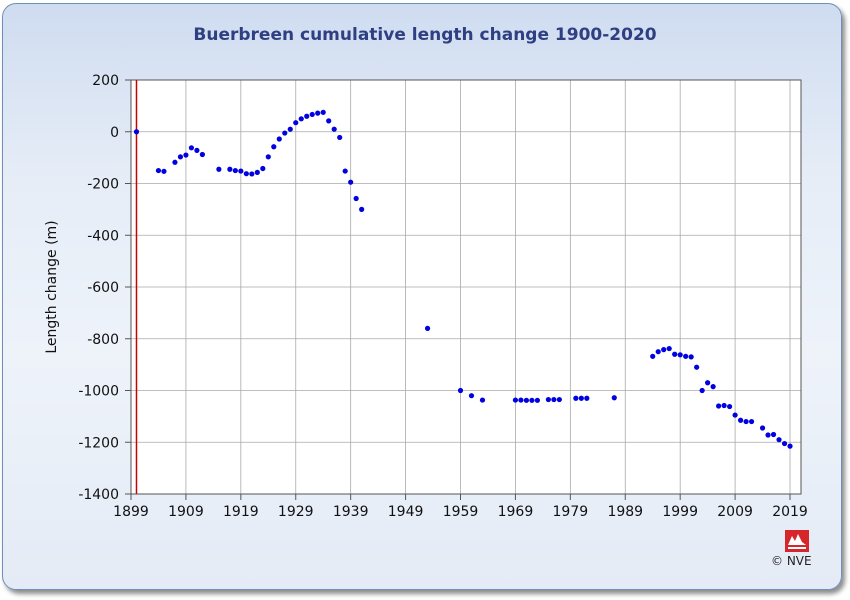 The width and height of the screenshot is (850, 600). I want to click on x-tick-label: 1899, so click(131, 512).